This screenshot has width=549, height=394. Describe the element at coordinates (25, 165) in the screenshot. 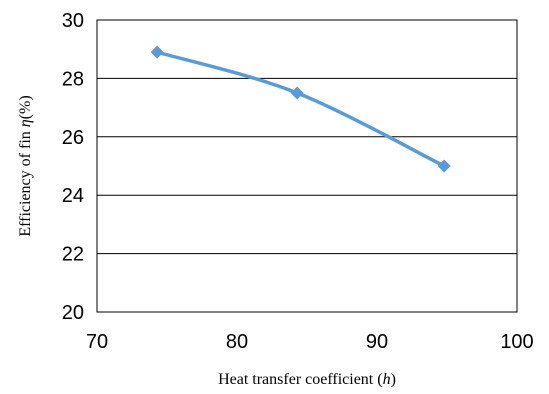

I see `y-axis-title: Efficiency of fin η(%)` at that location.